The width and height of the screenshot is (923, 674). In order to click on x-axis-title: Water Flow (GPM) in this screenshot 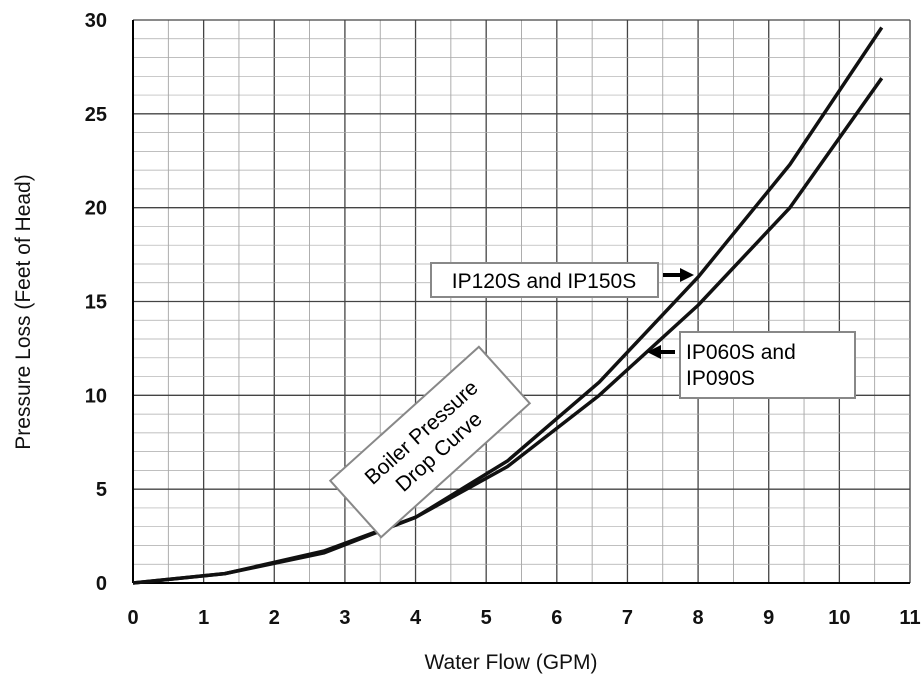, I will do `click(510, 662)`.